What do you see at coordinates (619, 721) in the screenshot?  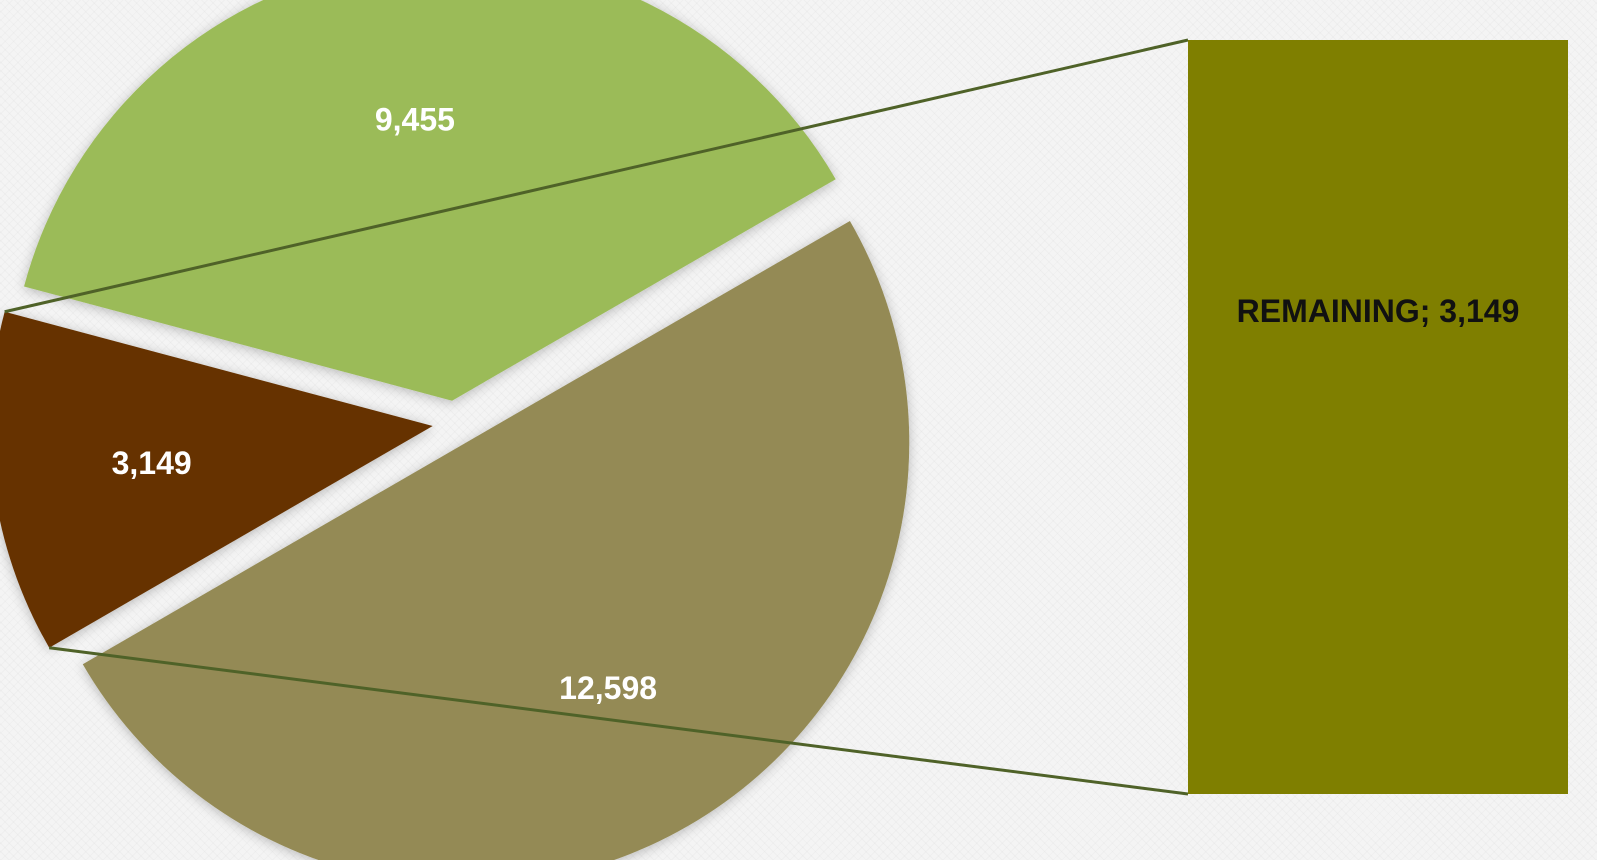 I see `connector-line-bottom` at bounding box center [619, 721].